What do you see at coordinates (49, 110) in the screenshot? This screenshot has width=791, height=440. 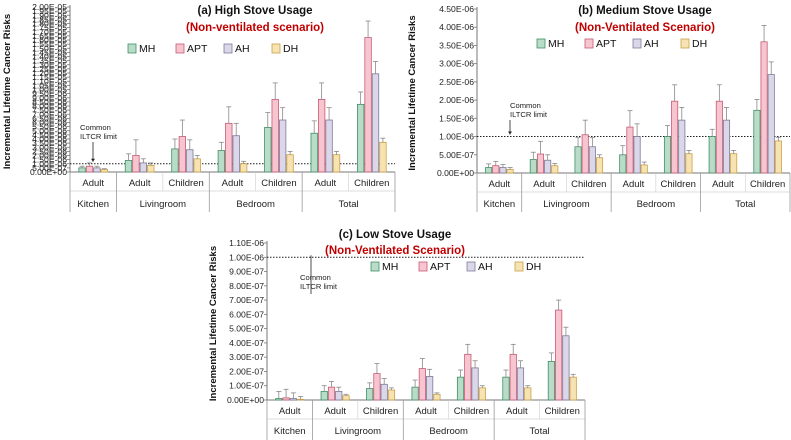 I see `y-tick-label: 7.50E-06` at bounding box center [49, 110].